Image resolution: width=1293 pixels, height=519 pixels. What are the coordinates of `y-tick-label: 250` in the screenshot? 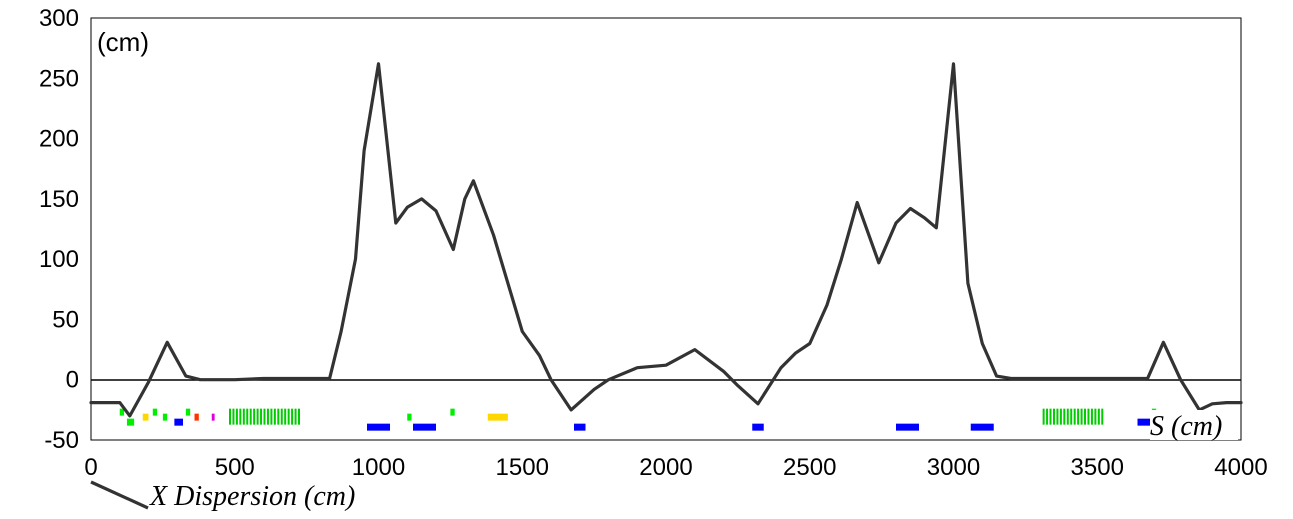 It's located at (59, 78).